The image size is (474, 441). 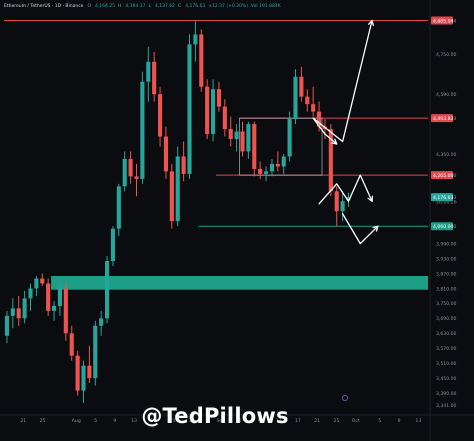 What do you see at coordinates (149, 6) in the screenshot?
I see `ohlc-key-l: L` at bounding box center [149, 6].